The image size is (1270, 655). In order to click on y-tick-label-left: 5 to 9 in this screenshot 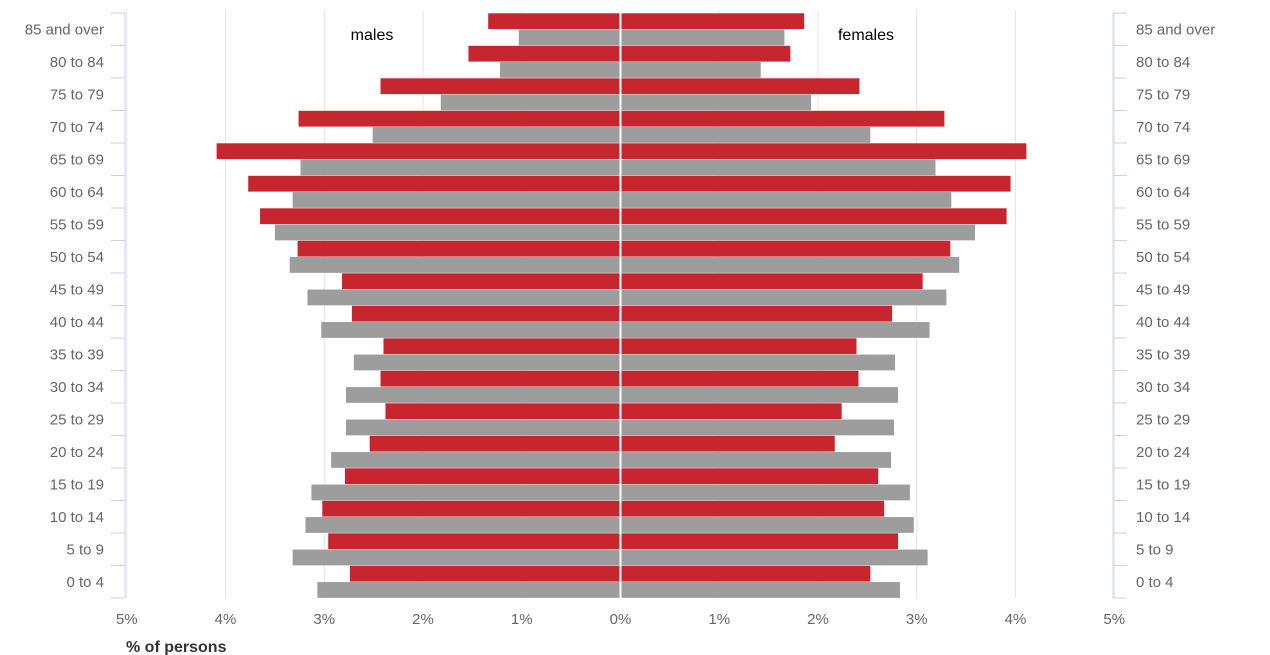, I will do `click(85, 549)`.